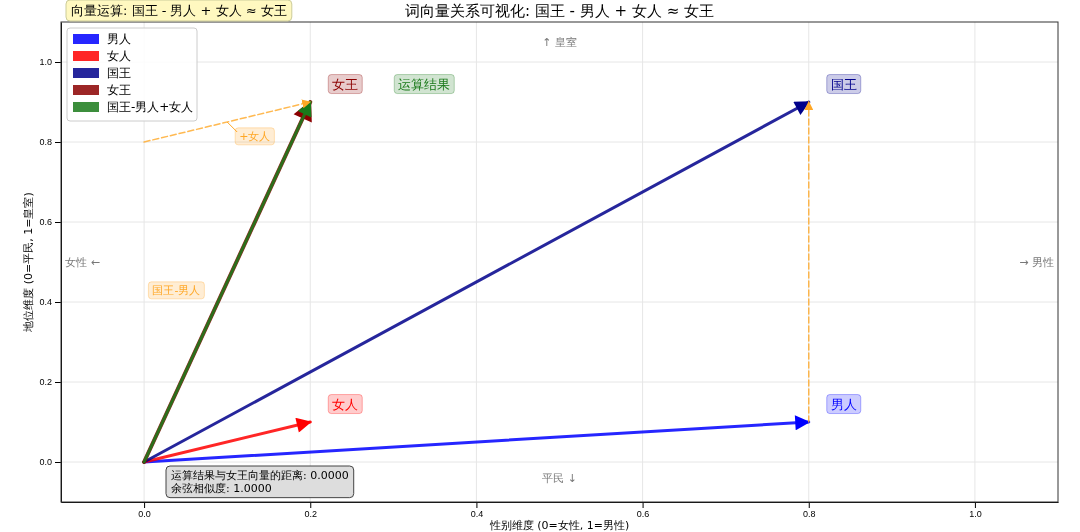 The height and width of the screenshot is (532, 1080). Describe the element at coordinates (45, 382) in the screenshot. I see `y-tick-label: 0.2` at that location.